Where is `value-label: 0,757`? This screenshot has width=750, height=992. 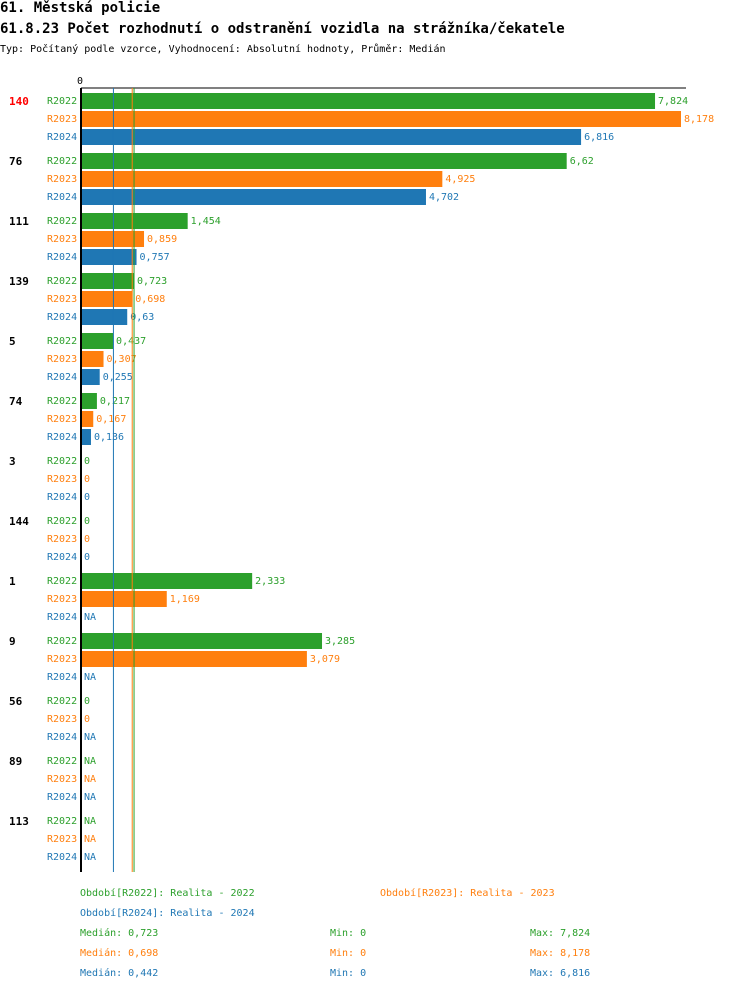
value-label: 0,757 is located at coordinates (155, 257).